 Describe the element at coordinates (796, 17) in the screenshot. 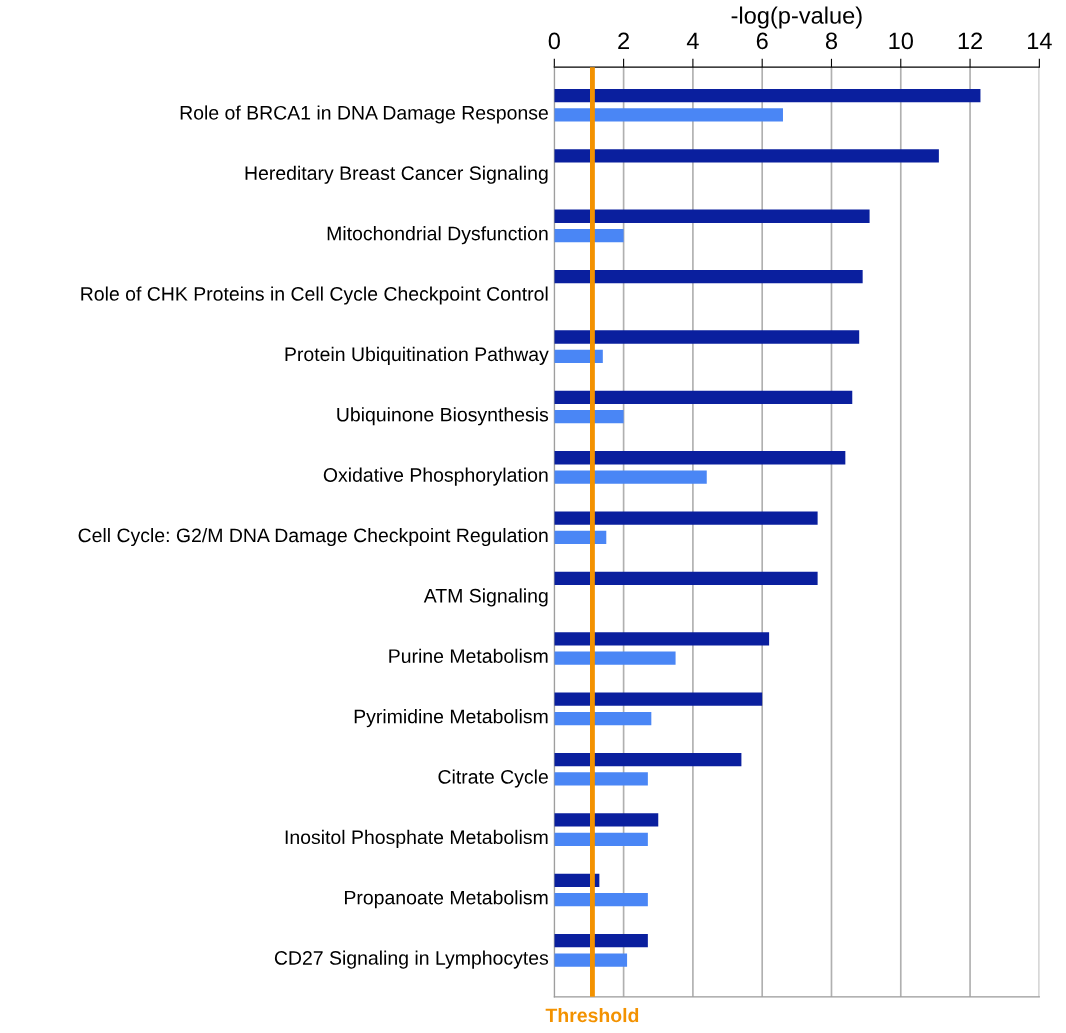

I see `x-axis-title: -log(p-value)` at that location.